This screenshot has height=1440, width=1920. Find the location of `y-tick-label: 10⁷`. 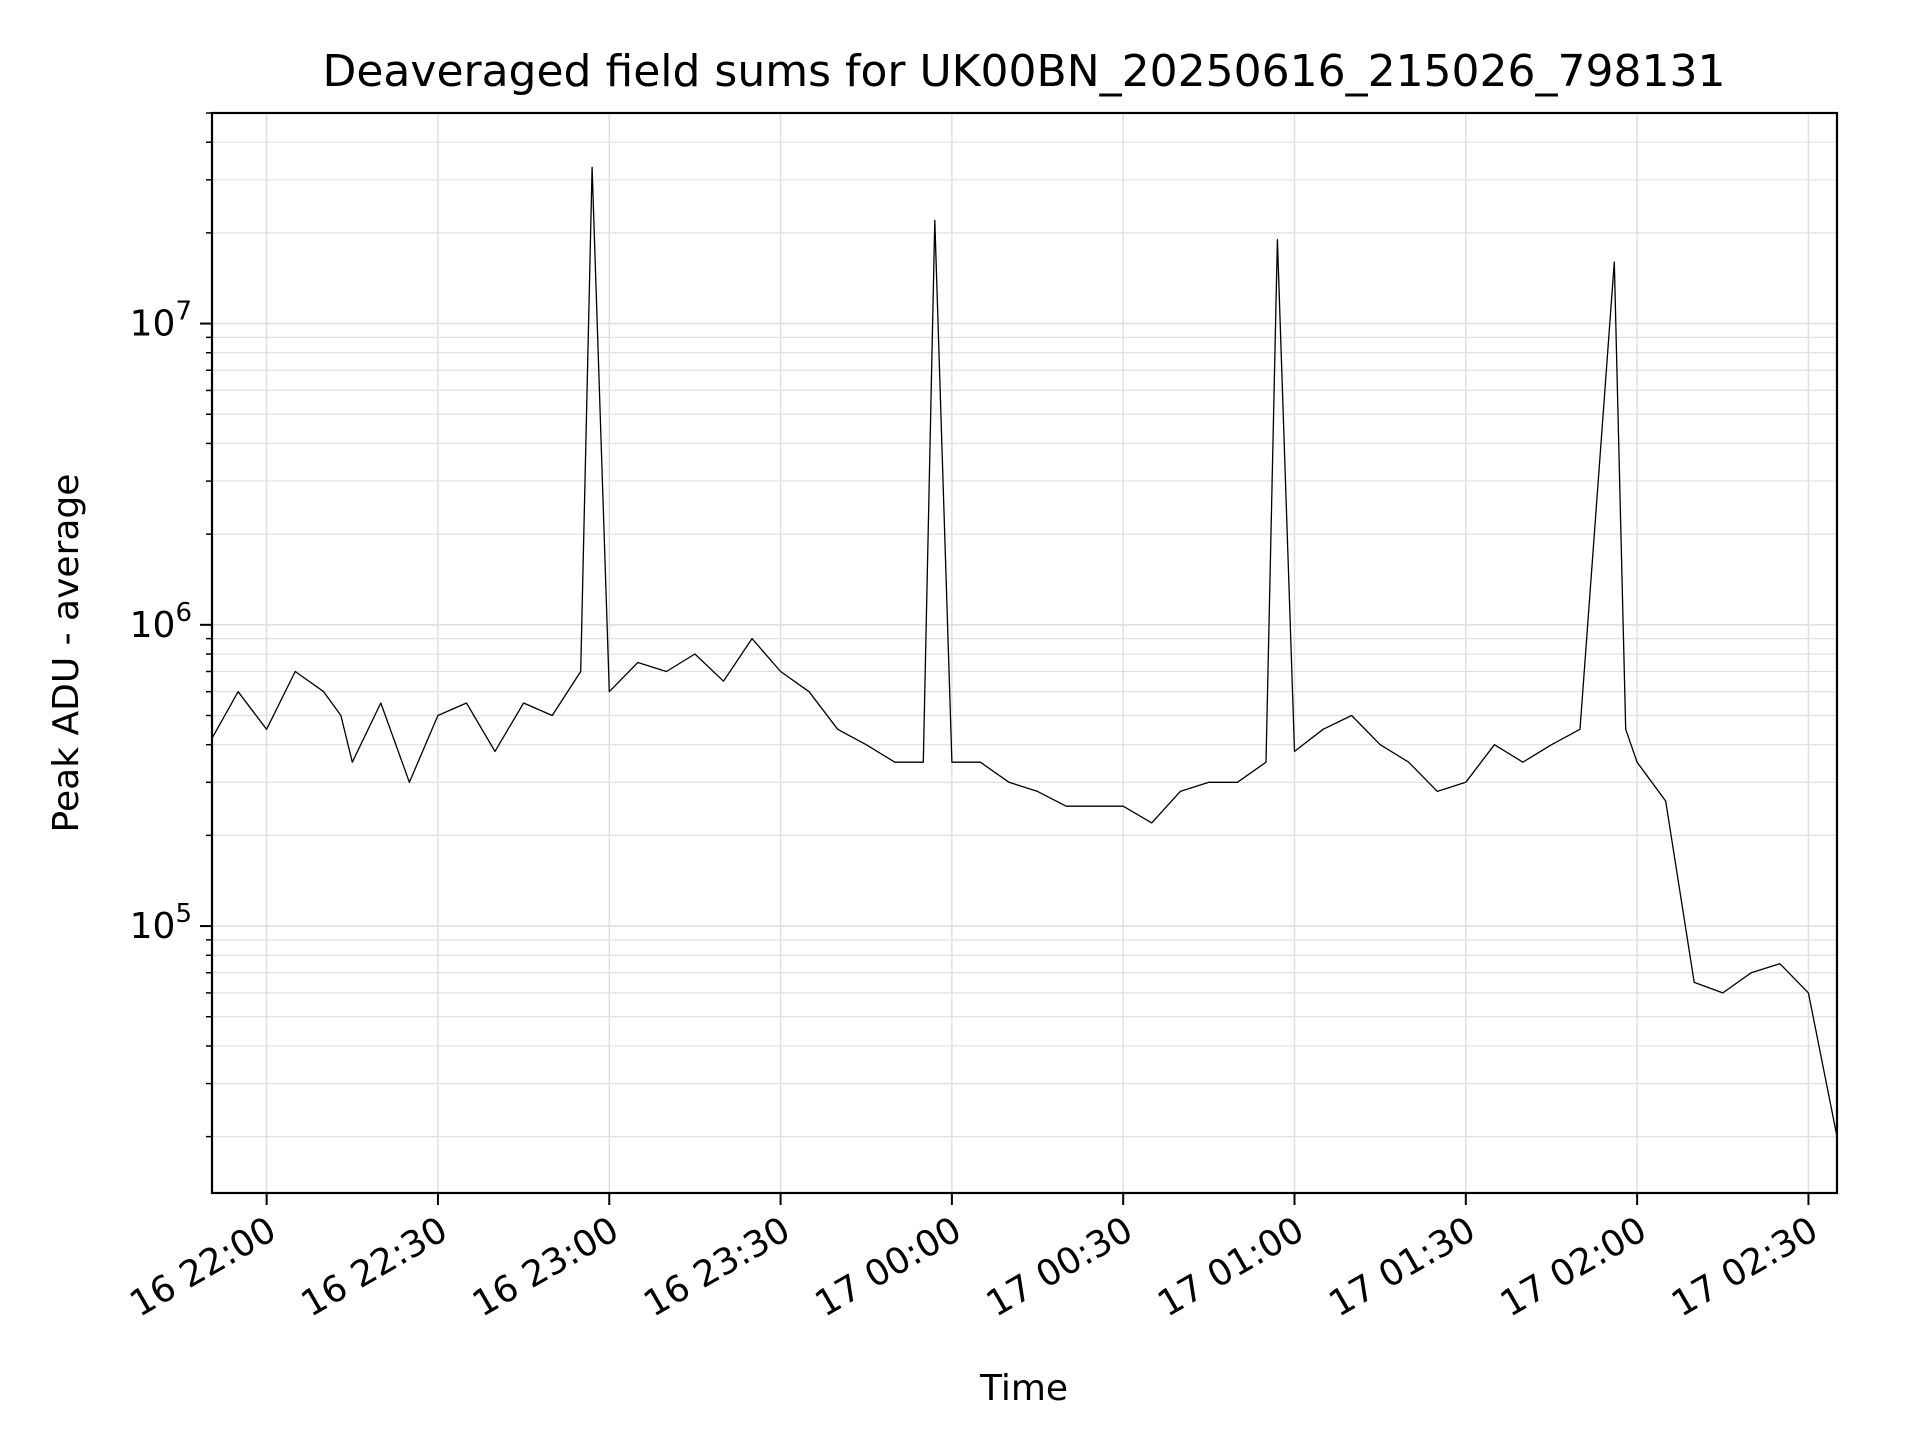

y-tick-label: 10⁷ is located at coordinates (161, 321).